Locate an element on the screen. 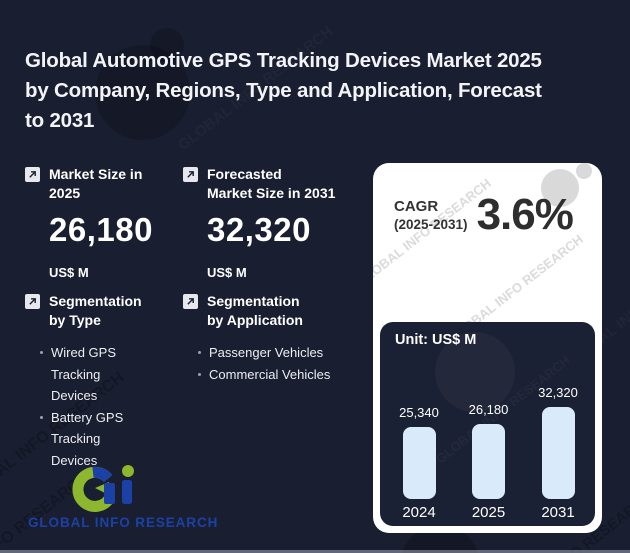 The image size is (630, 553). chart-unit-label: Unit: US$ M is located at coordinates (436, 340).